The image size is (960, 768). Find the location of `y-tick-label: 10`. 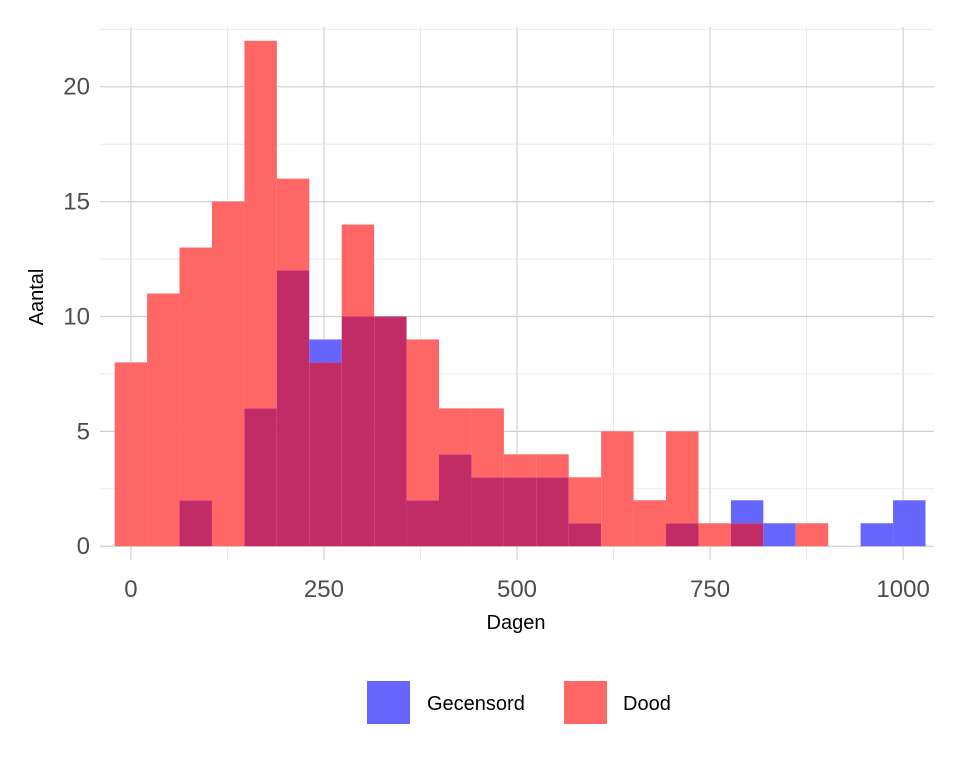

y-tick-label: 10 is located at coordinates (76, 316).